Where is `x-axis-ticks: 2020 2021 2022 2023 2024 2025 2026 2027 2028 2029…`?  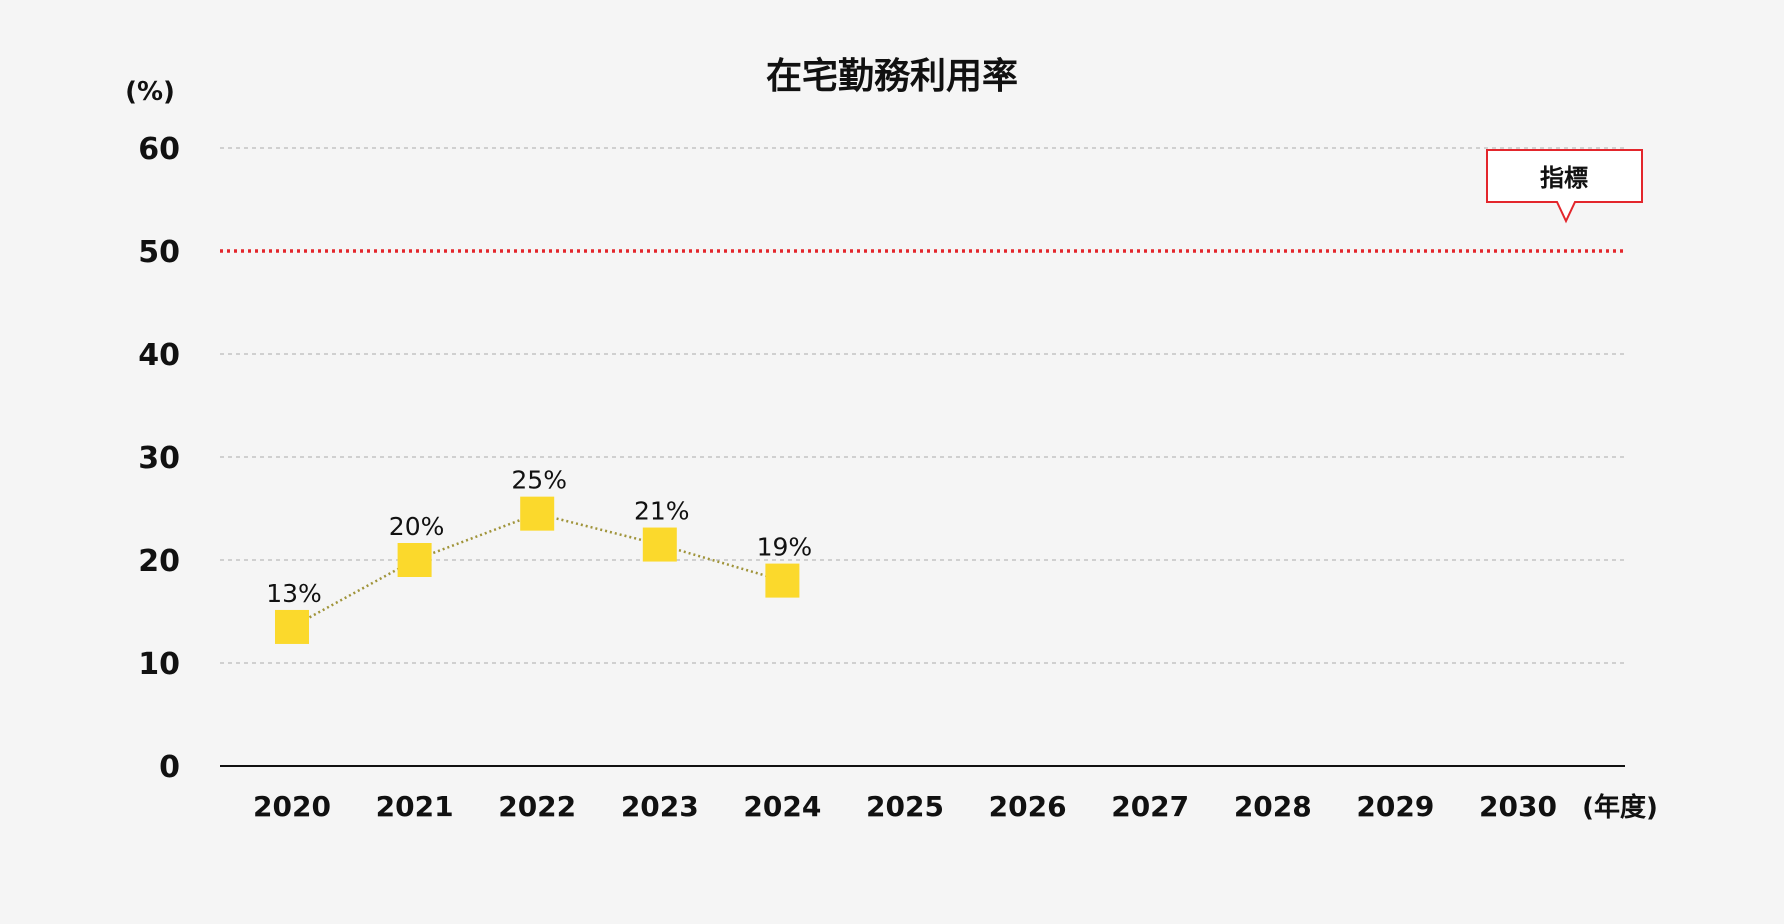 x-axis-ticks: 2020 2021 2022 2023 2024 2025 2026 2027 2028 2029… is located at coordinates (905, 806).